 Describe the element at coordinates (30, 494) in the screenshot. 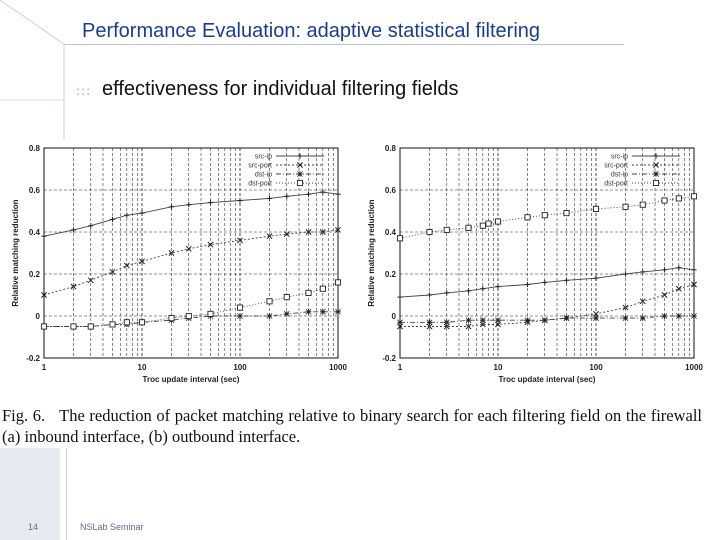

I see `footer-sidebar` at that location.